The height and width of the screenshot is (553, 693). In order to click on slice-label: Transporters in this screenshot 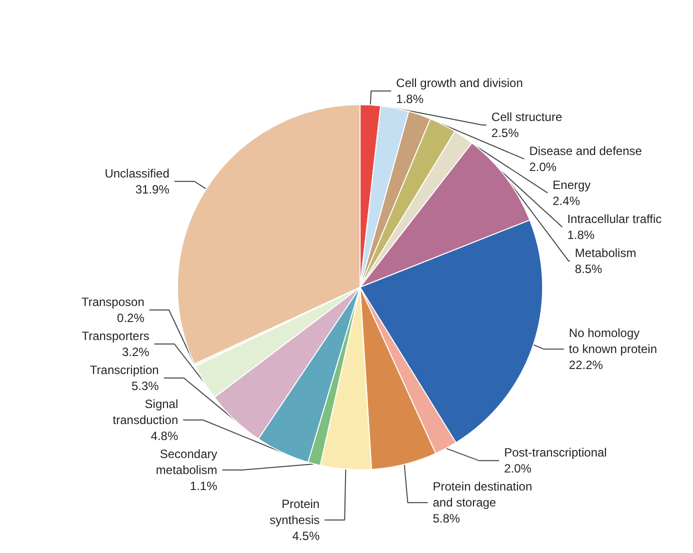, I will do `click(116, 336)`.